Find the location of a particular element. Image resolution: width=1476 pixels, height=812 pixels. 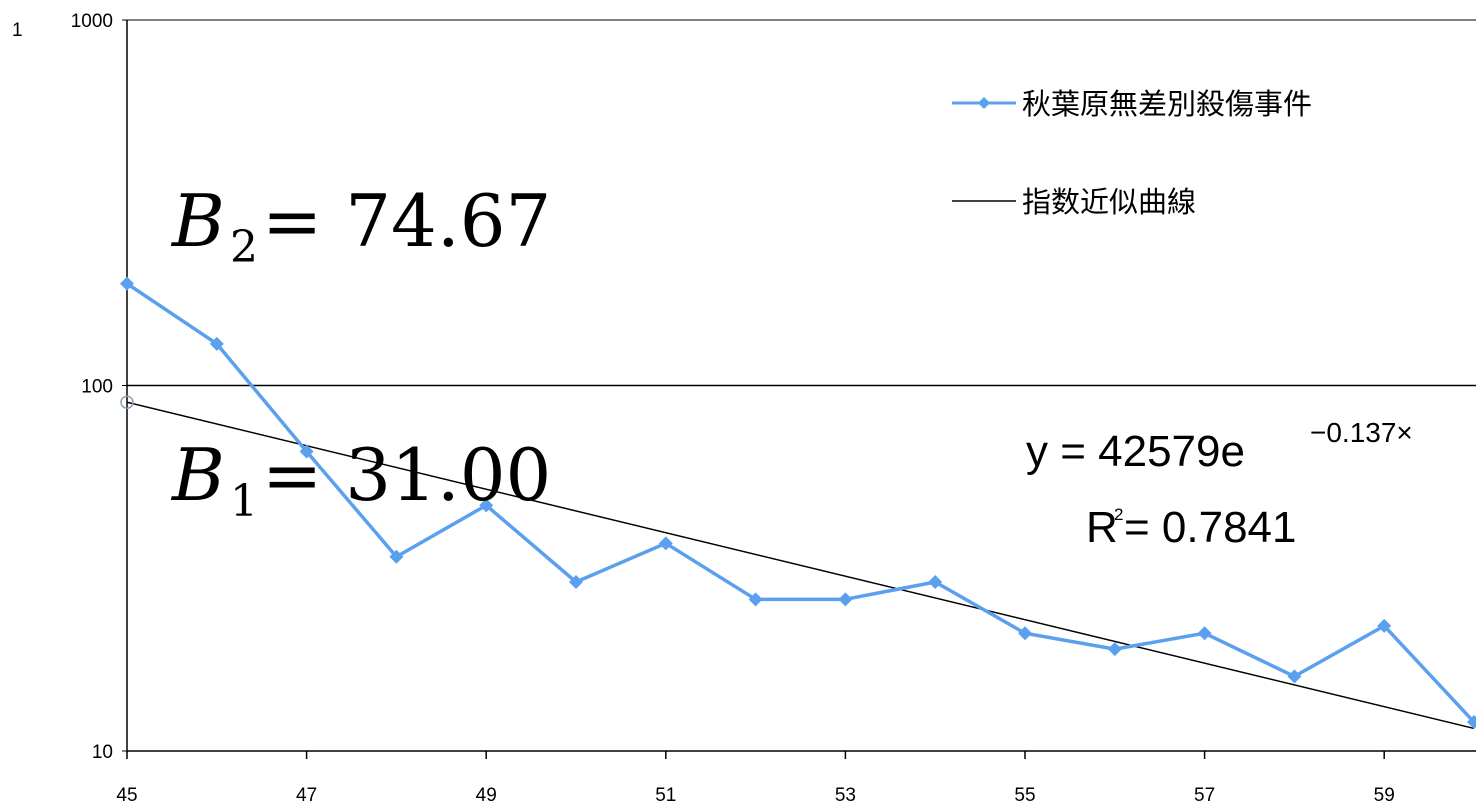

x-tick-label: 57 is located at coordinates (1204, 795).